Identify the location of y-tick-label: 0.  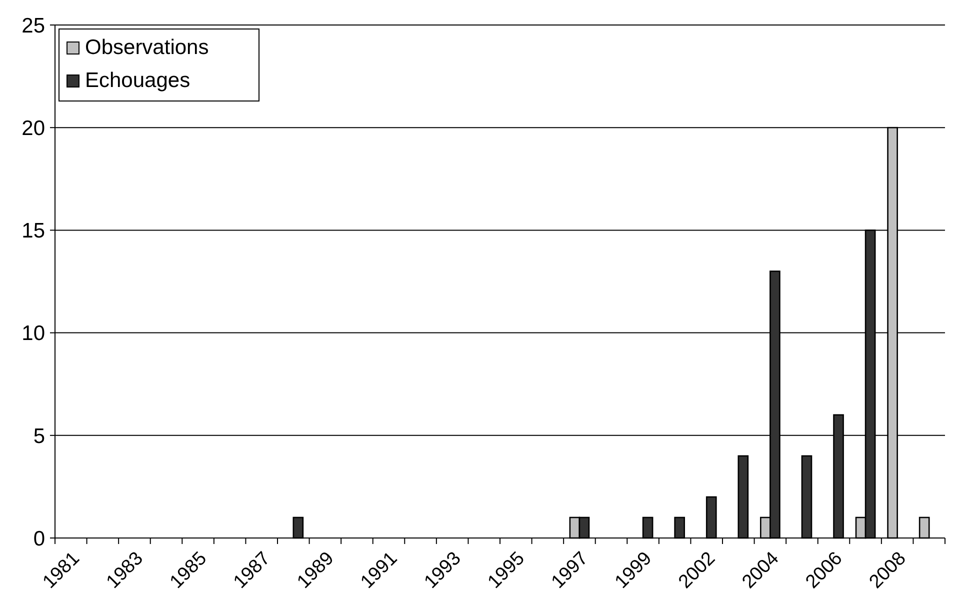
(39, 538).